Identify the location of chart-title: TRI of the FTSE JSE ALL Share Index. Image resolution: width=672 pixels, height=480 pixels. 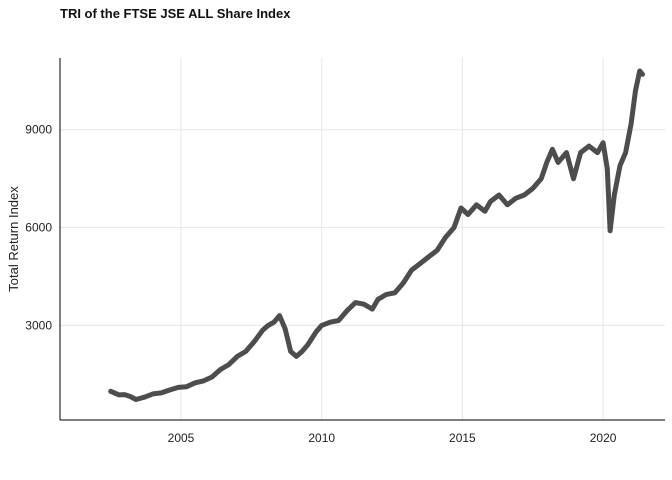
(175, 13).